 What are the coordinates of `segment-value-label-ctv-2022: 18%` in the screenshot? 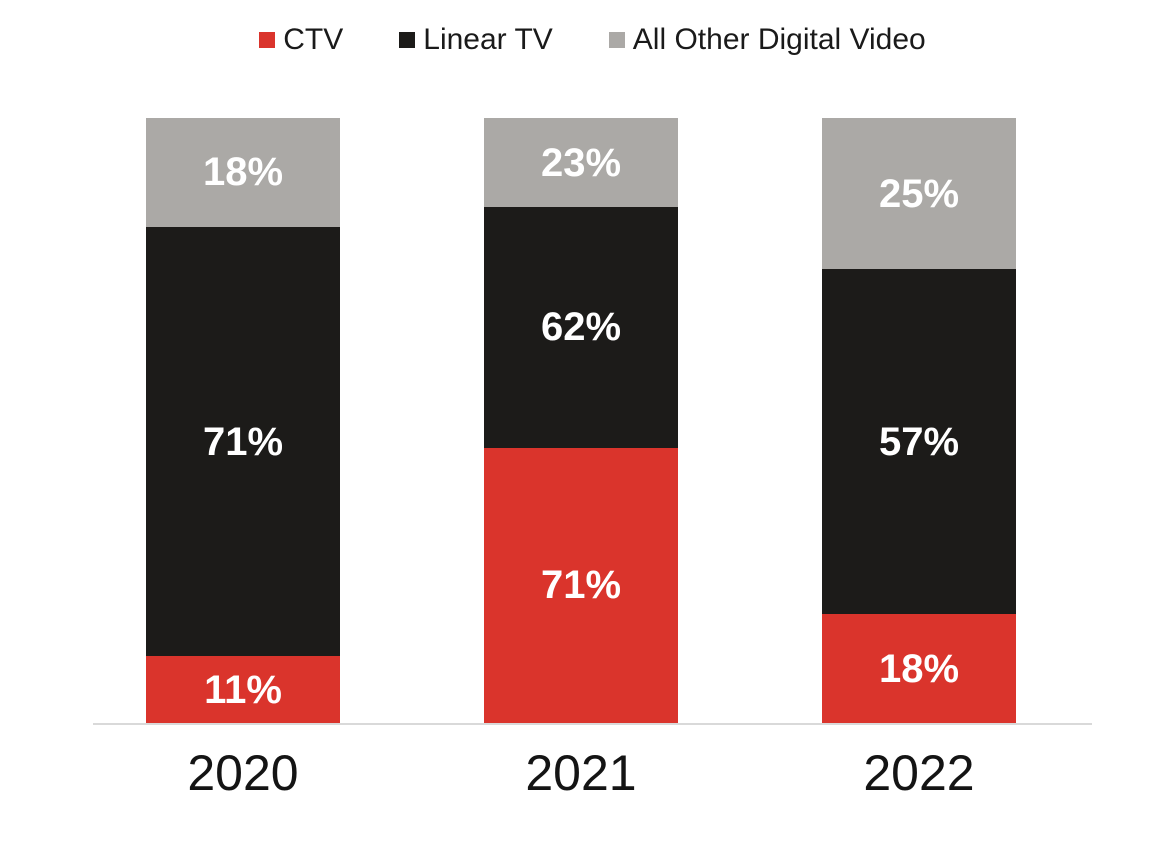 It's located at (919, 668).